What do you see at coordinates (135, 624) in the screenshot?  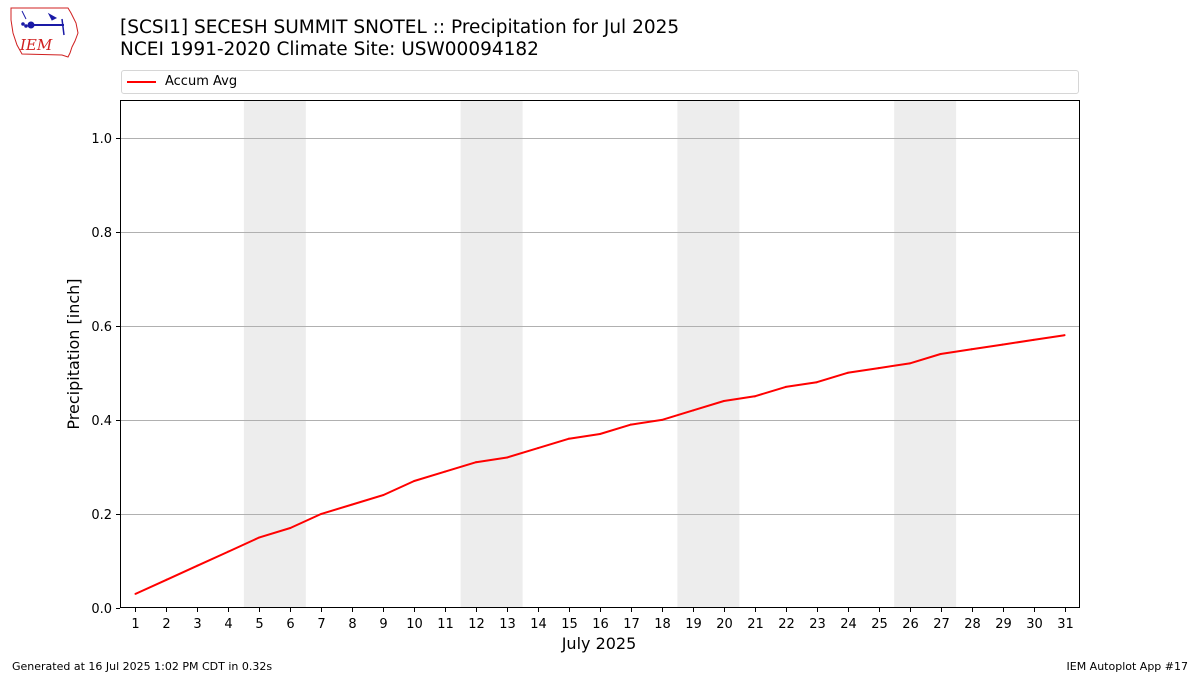 I see `x-tick-label: 1` at bounding box center [135, 624].